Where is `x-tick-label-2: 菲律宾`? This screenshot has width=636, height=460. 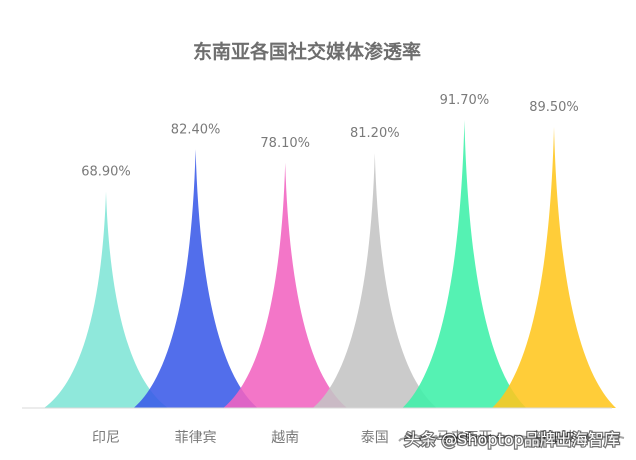 x-tick-label-2: 菲律宾 is located at coordinates (196, 438).